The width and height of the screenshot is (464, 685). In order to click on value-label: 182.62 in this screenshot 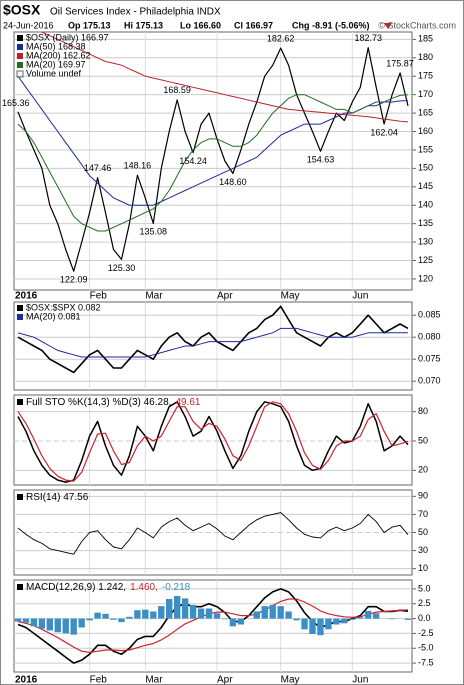, I will do `click(281, 39)`.